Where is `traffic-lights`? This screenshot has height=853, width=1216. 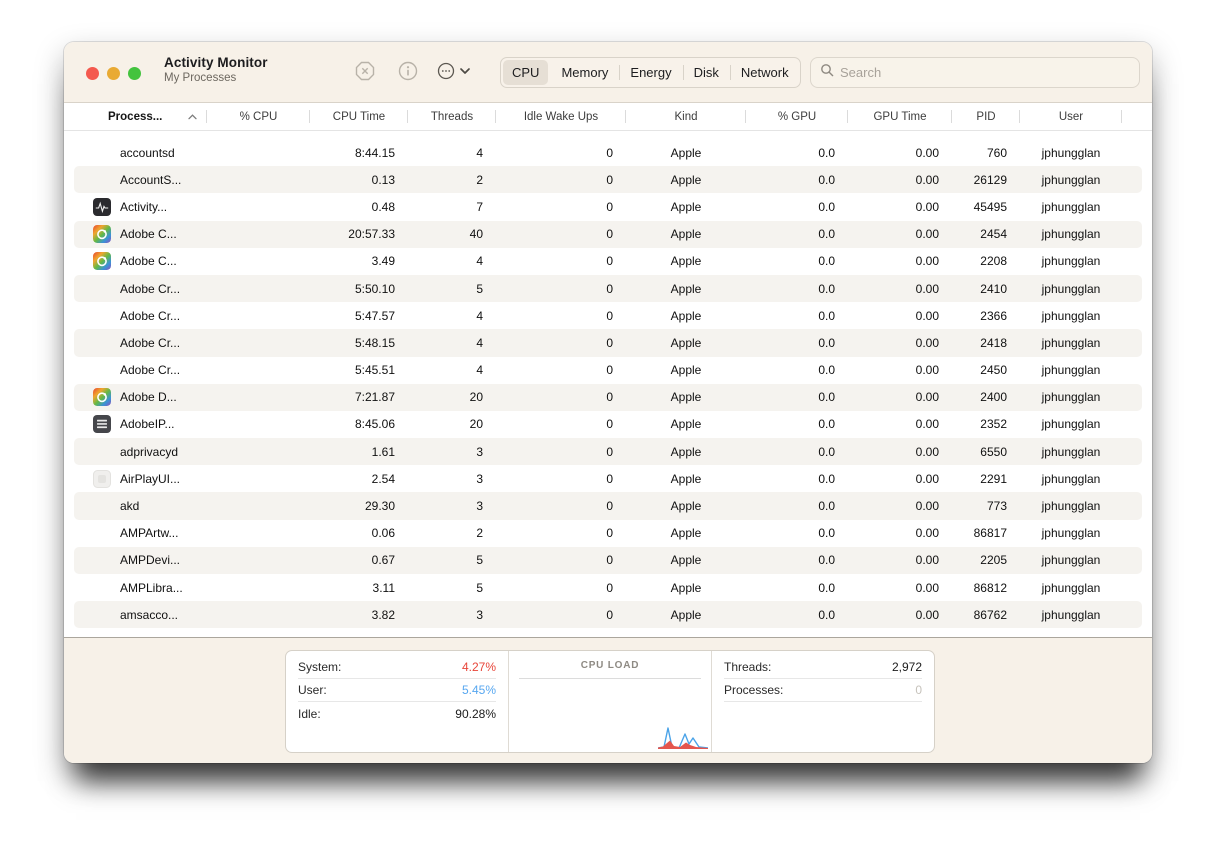
traffic-lights is located at coordinates (113, 73).